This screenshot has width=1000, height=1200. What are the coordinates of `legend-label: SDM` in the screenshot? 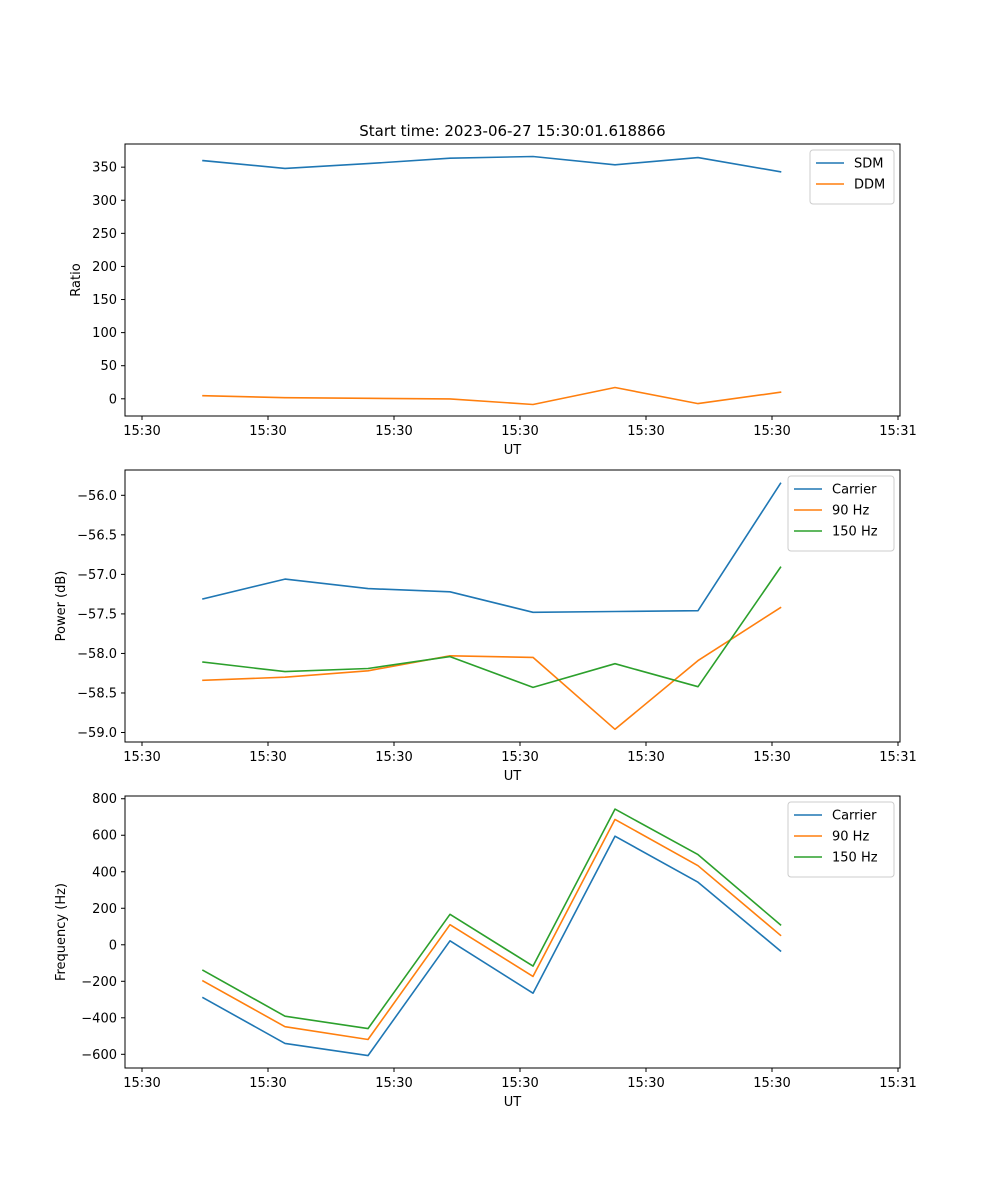 It's located at (868, 164).